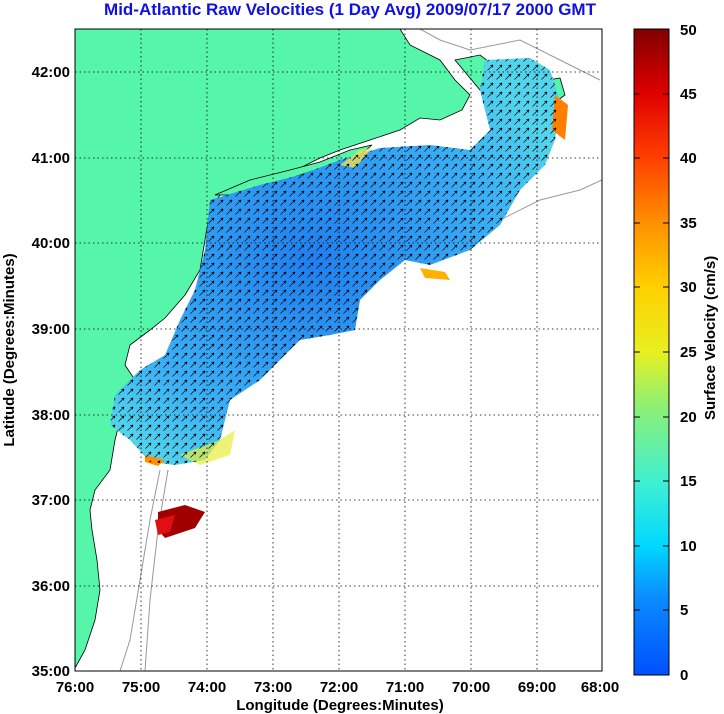  What do you see at coordinates (405, 687) in the screenshot?
I see `x-tick-label: 71:00` at bounding box center [405, 687].